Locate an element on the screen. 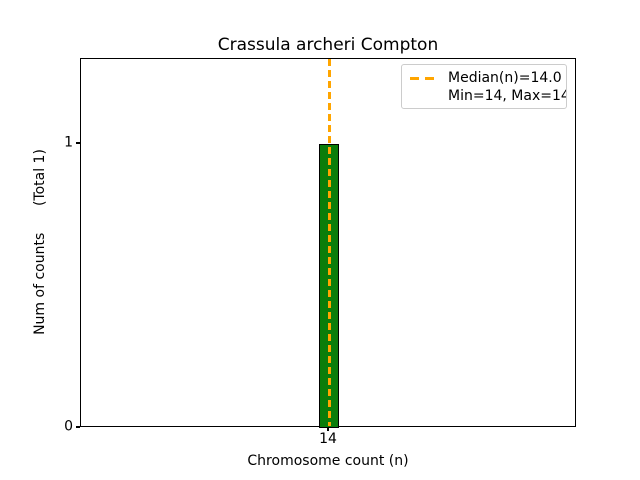 This screenshot has width=640, height=480. x-tick-mark is located at coordinates (328, 429).